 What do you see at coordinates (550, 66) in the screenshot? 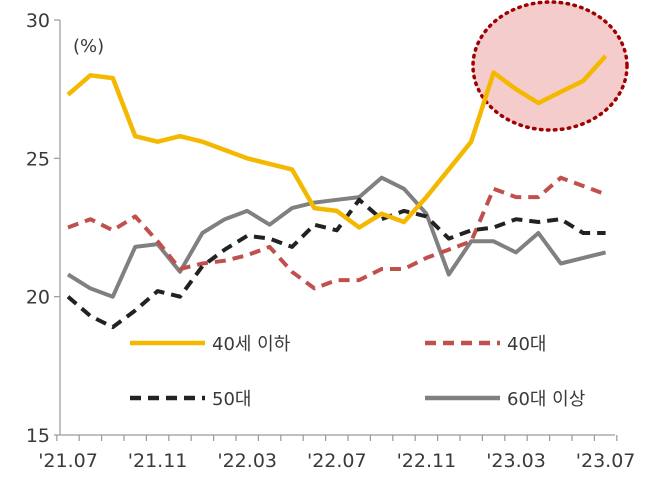
I see `highlight-circle` at bounding box center [550, 66].